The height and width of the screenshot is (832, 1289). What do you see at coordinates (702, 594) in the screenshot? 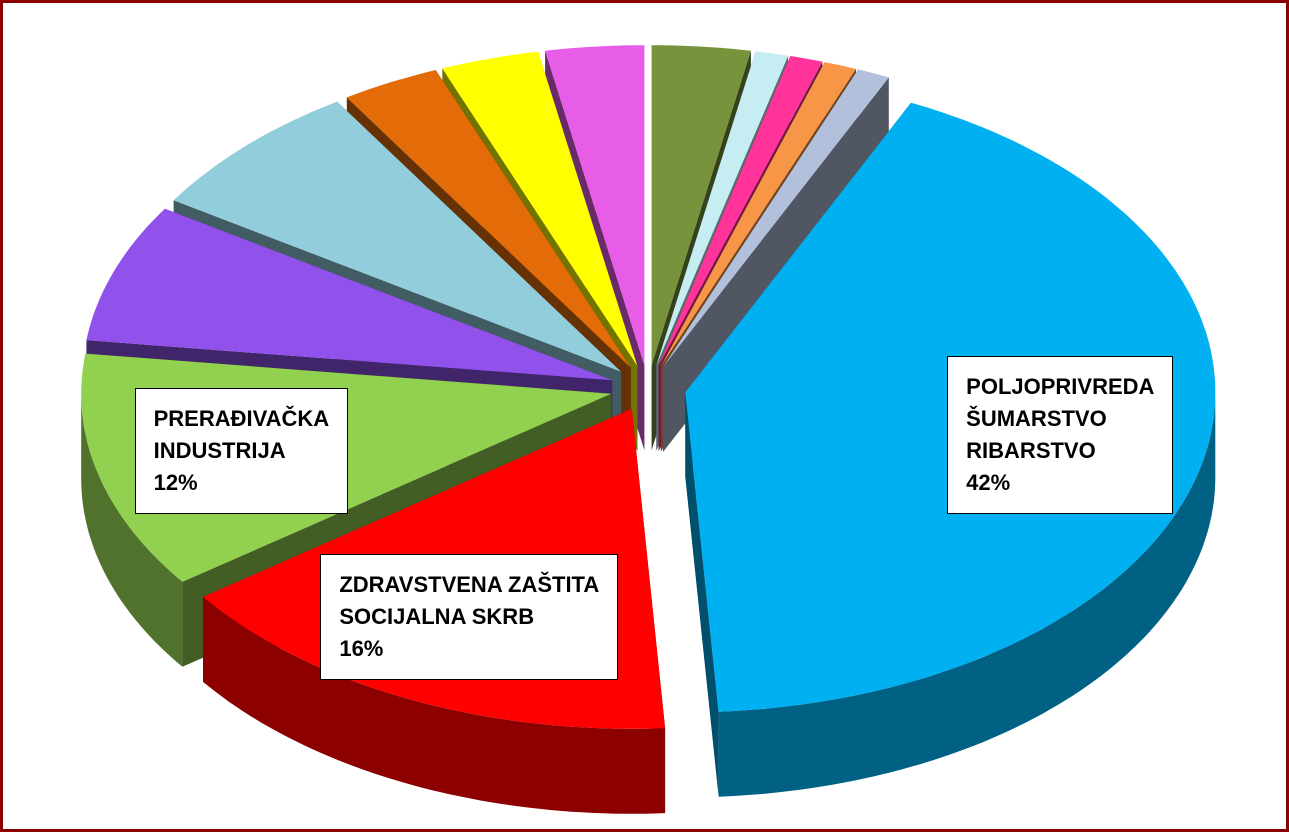
I see `slice-cut-face` at bounding box center [702, 594].